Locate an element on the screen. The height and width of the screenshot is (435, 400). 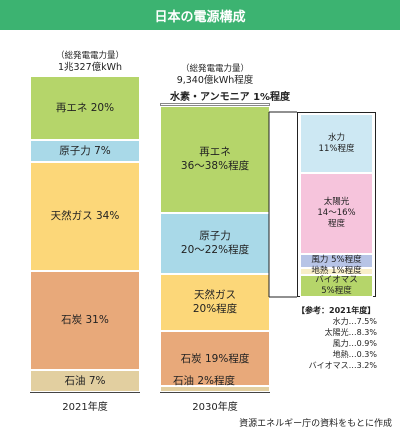
hydrogen-ammonia-label: 水素・アンモニア 1%程度 is located at coordinates (230, 97).